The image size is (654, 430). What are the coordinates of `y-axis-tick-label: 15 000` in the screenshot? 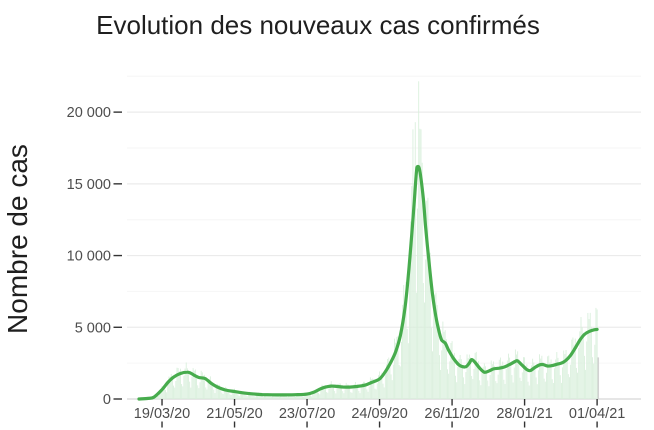 It's located at (89, 185).